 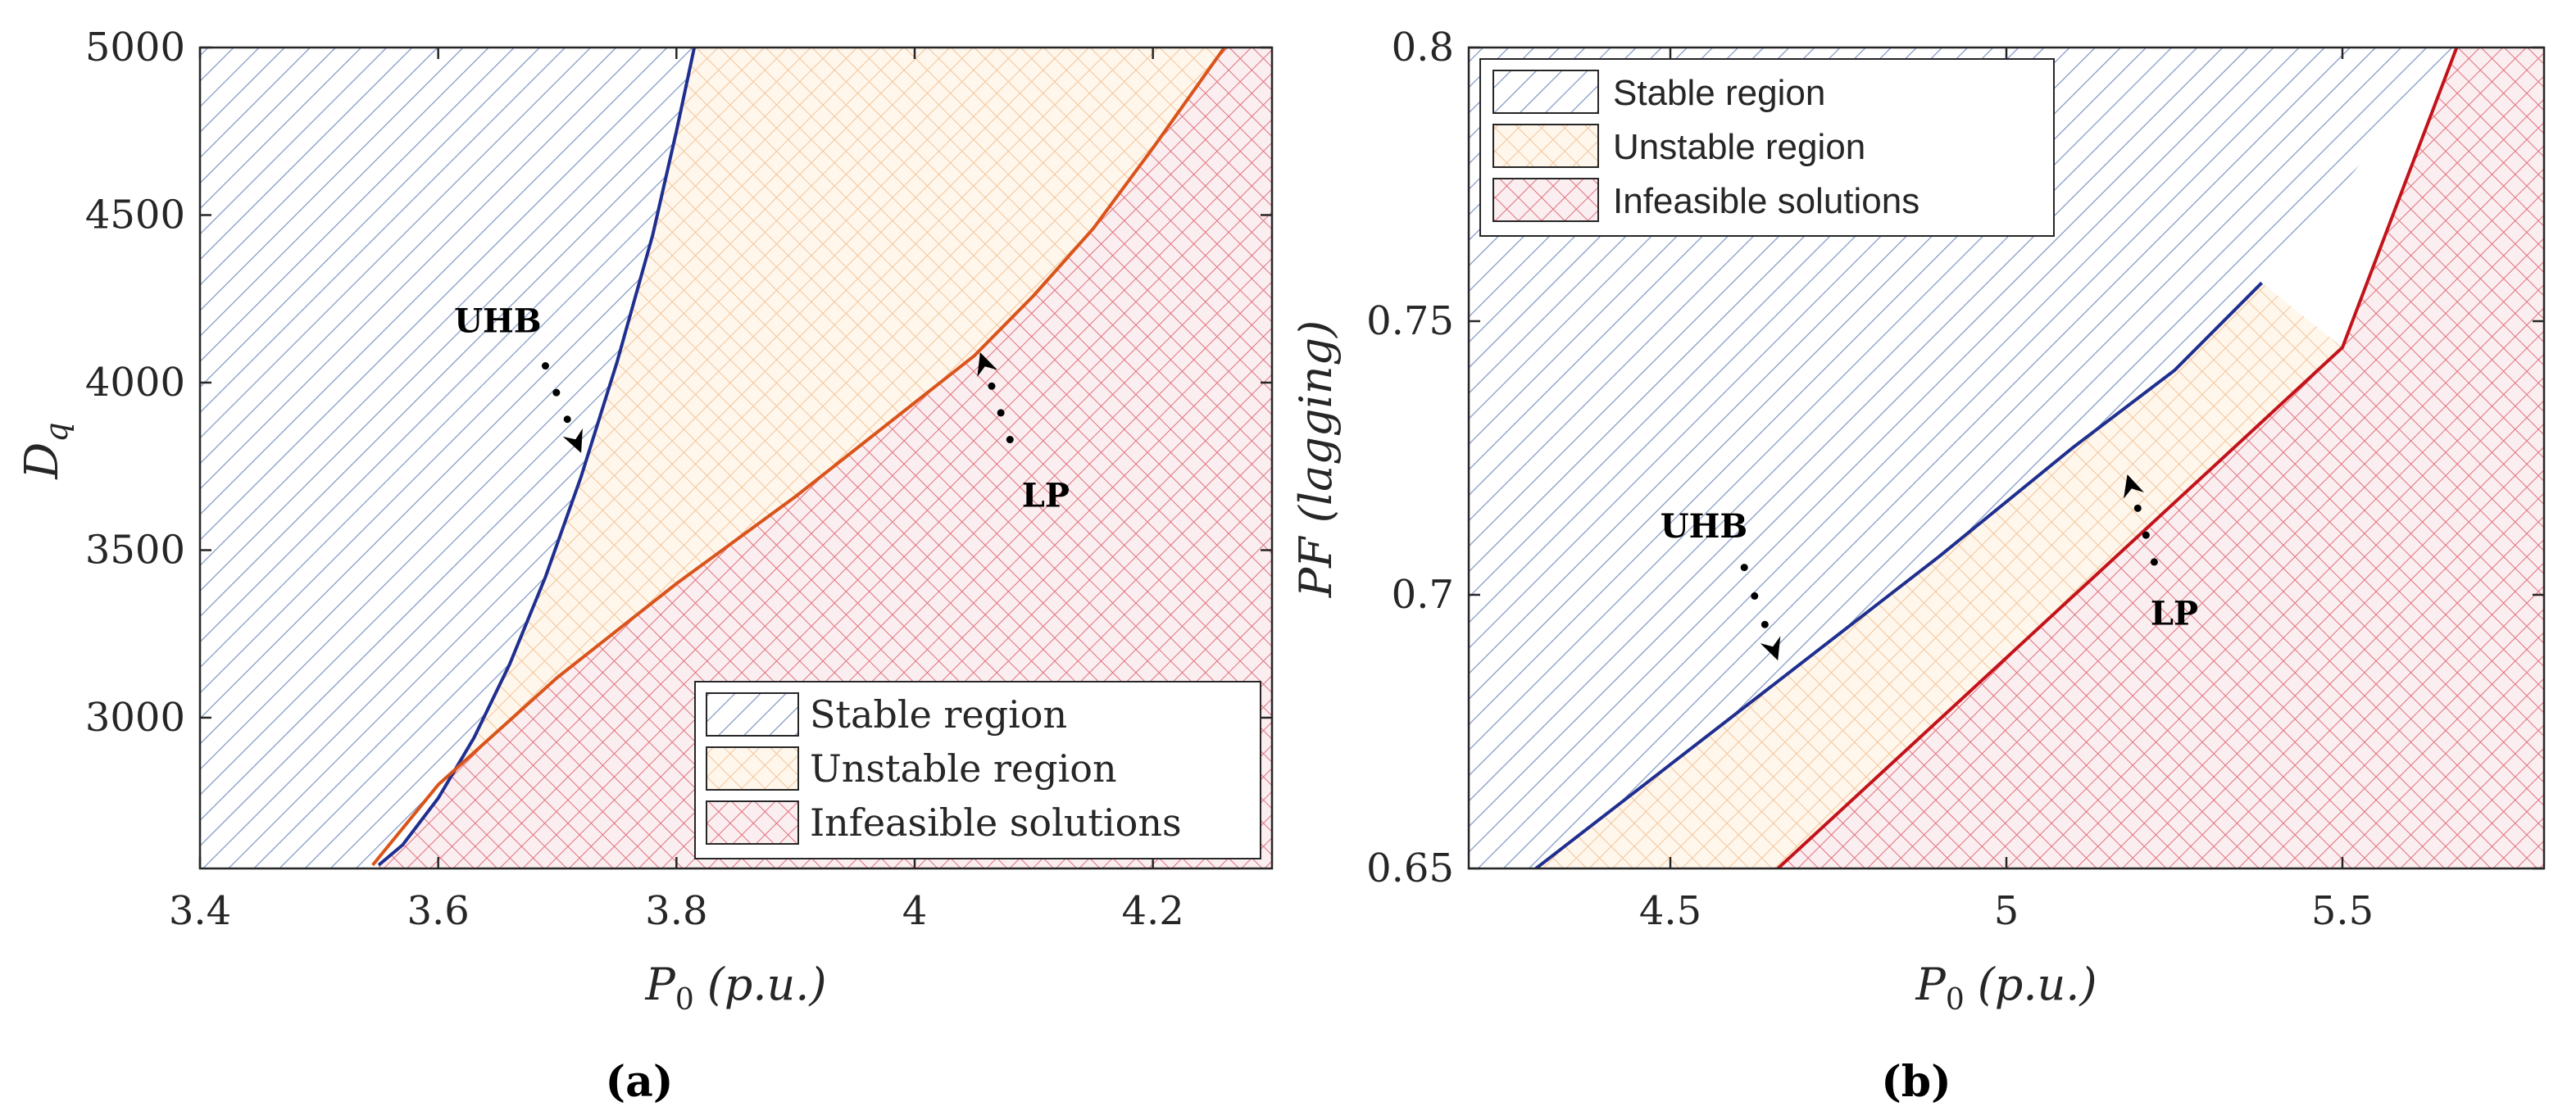 What do you see at coordinates (1423, 595) in the screenshot?
I see `b-ytick-label: 0.7` at bounding box center [1423, 595].